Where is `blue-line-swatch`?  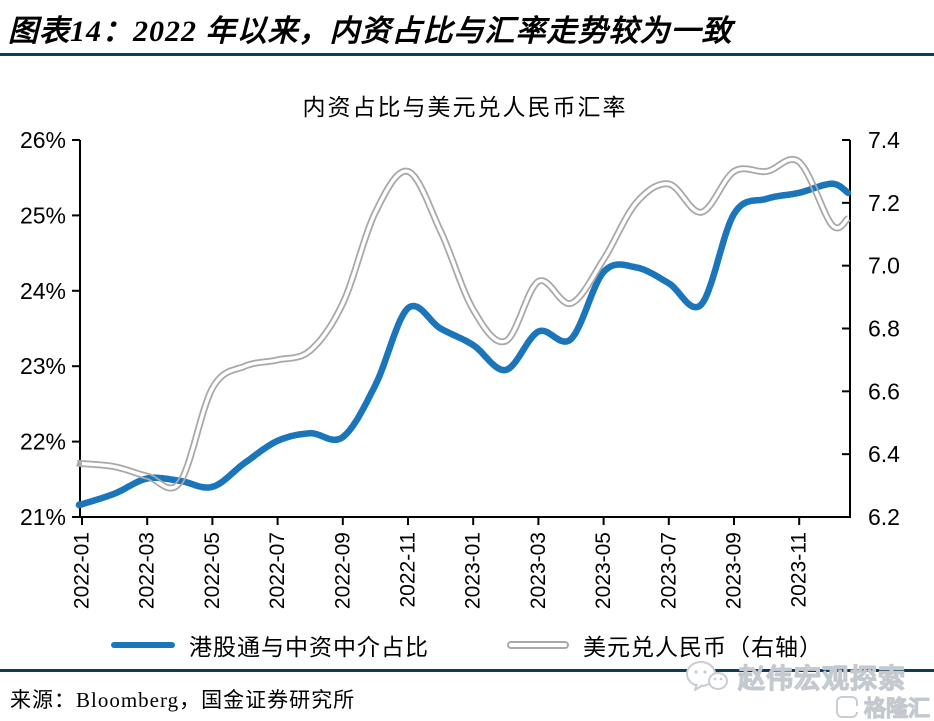
blue-line-swatch is located at coordinates (143, 645).